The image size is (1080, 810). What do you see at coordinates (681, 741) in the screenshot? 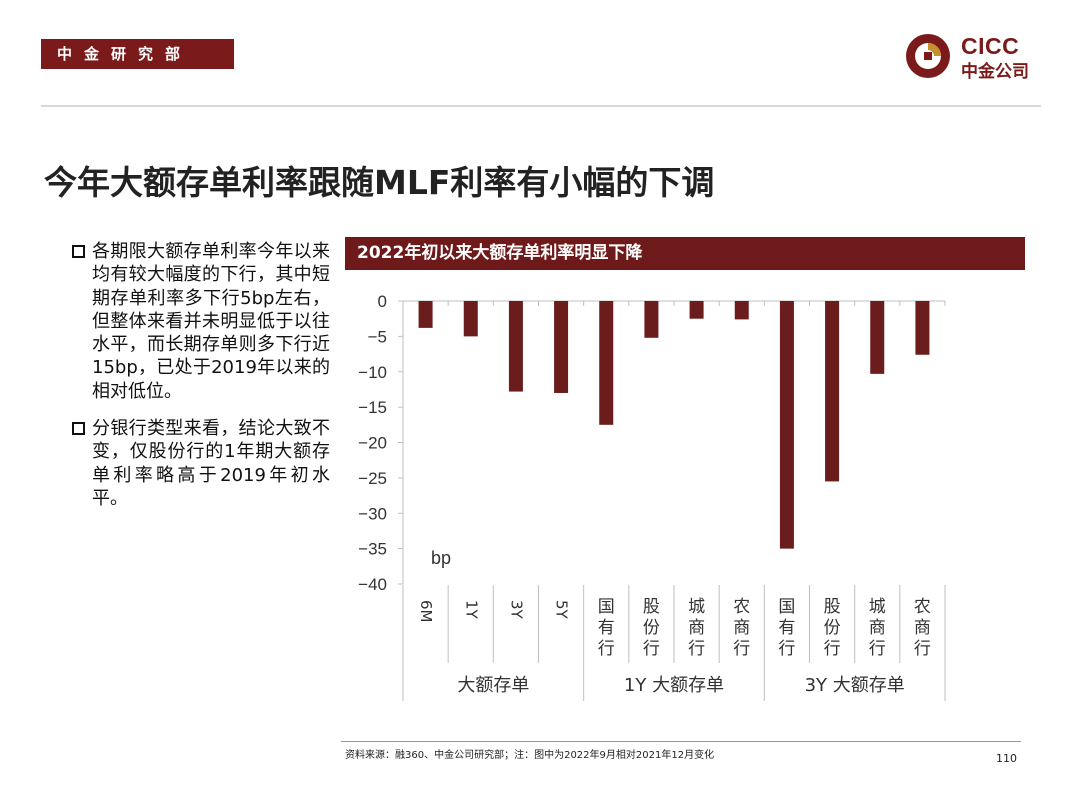
I see `footer-divider` at bounding box center [681, 741].